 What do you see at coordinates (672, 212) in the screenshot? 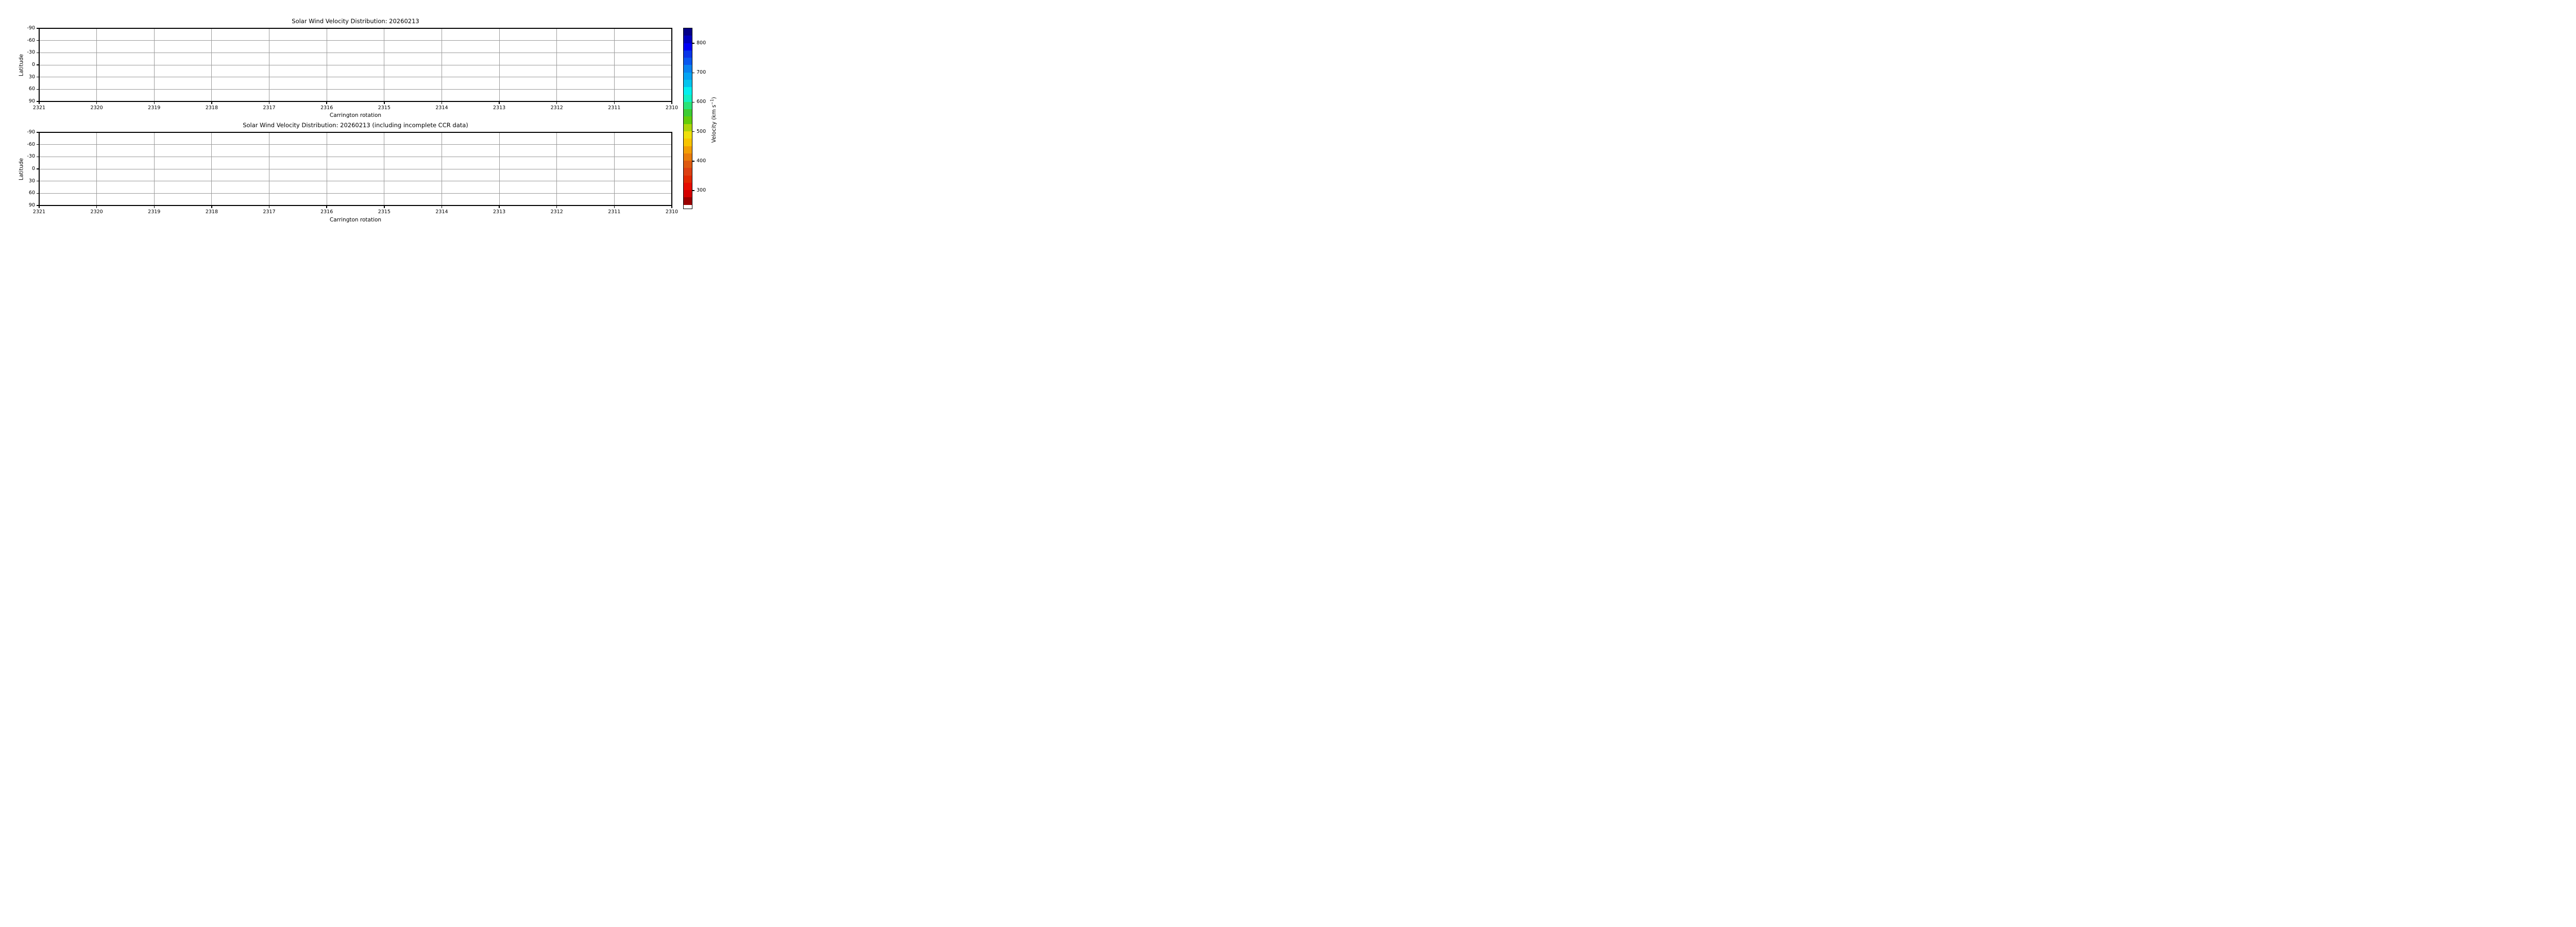
I see `panel-2-x-tick-label: 2310` at bounding box center [672, 212].